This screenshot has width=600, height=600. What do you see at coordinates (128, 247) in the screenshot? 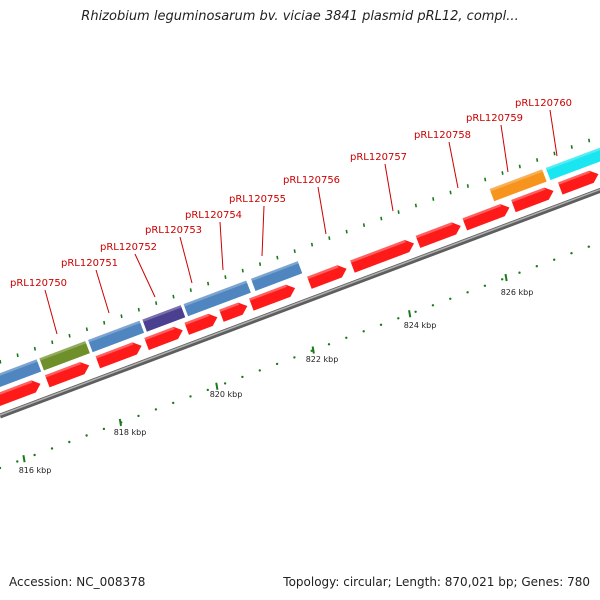
I see `gene-label-pRL120752: pRL120752` at bounding box center [128, 247].